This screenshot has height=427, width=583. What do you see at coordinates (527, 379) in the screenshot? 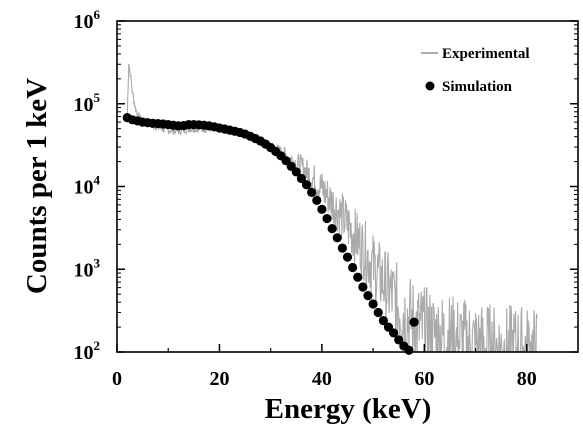
I see `x-tick-label: 80` at bounding box center [527, 379].